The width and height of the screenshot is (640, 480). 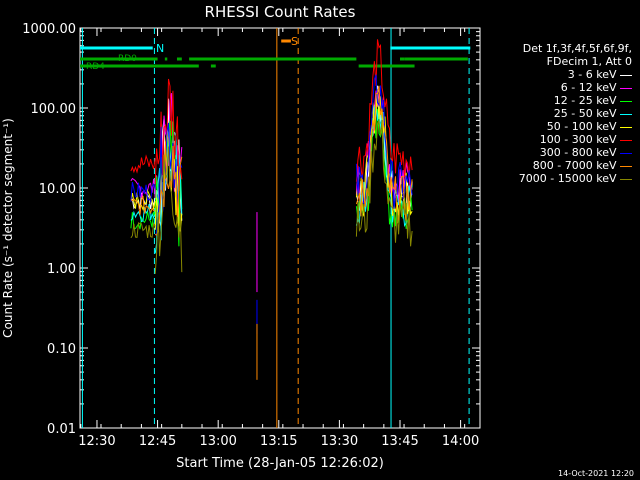 I want to click on legend-entry: 12 - 25 keV, so click(x=593, y=100).